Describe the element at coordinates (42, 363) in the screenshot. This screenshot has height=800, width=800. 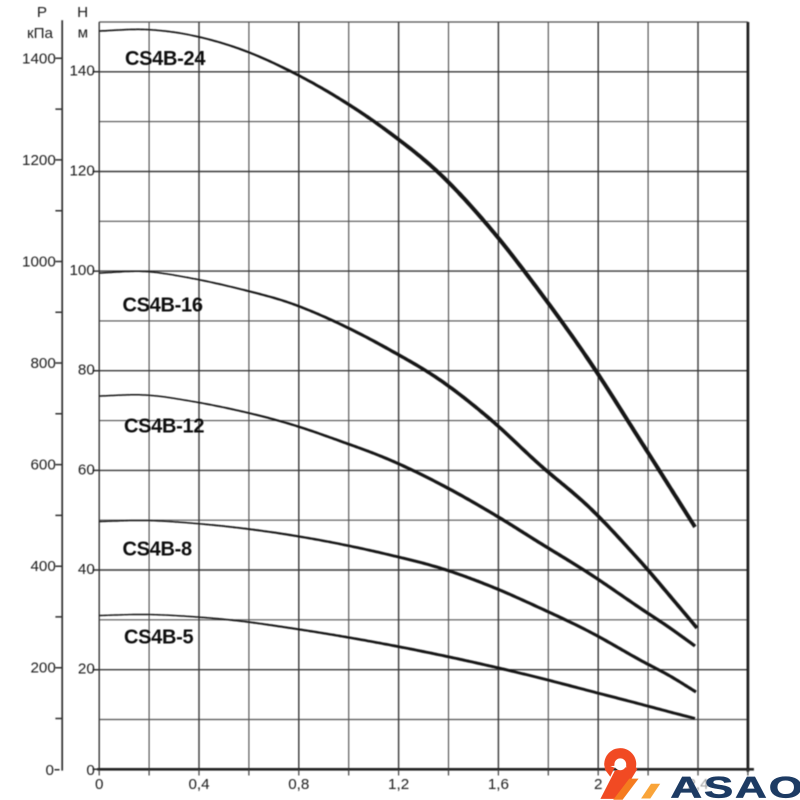
I see `svg-text: 800` at that location.